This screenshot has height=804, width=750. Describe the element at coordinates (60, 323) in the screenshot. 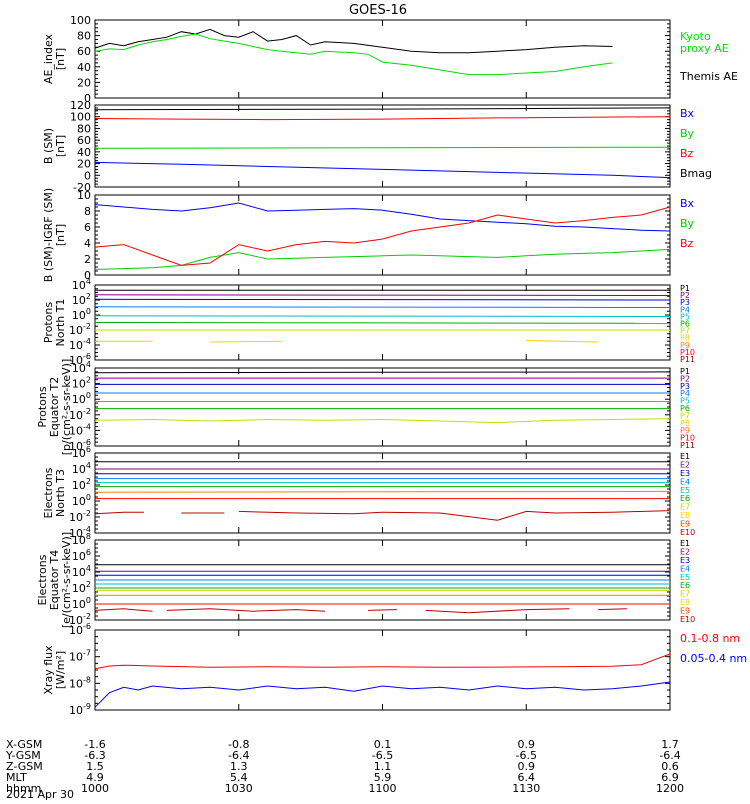

I see `y-axis-label: North T1` at that location.